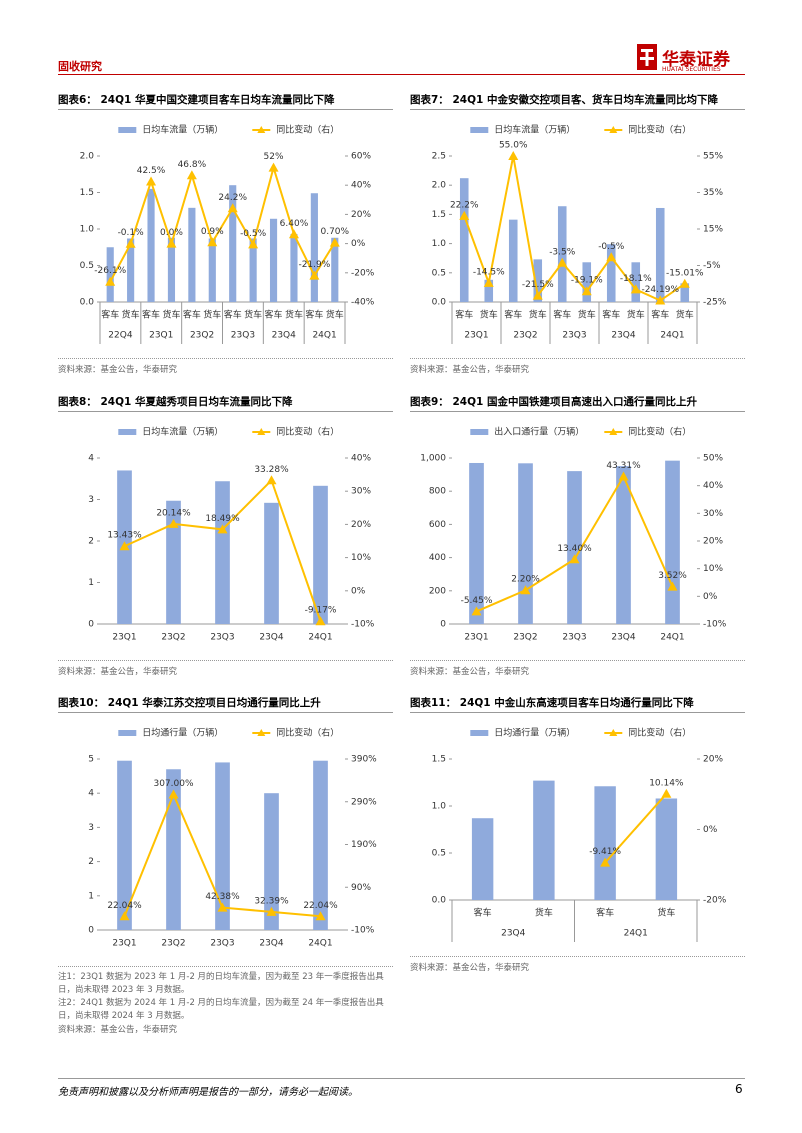  What do you see at coordinates (91, 794) in the screenshot?
I see `y-tick-label: 4` at bounding box center [91, 794].